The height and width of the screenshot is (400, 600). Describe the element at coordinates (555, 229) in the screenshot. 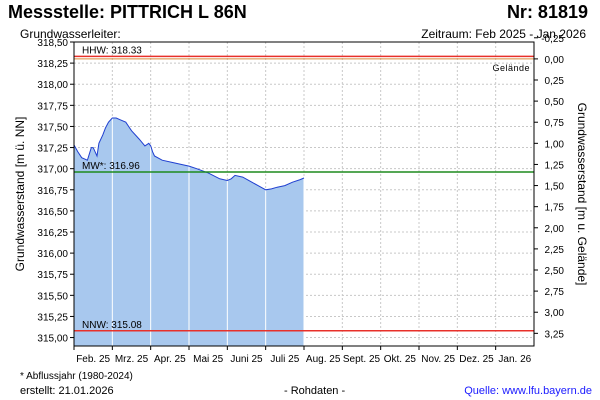

I see `right-tick-label: 2,00` at that location.